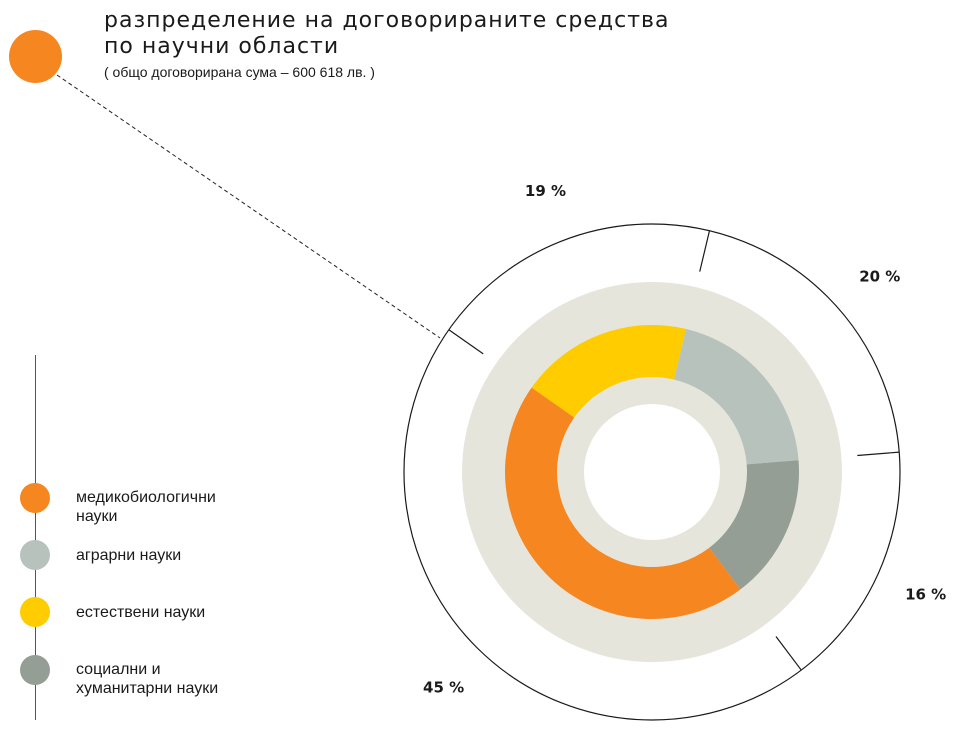 The width and height of the screenshot is (980, 735). I want to click on chart-title-line2: по научни области, so click(222, 46).